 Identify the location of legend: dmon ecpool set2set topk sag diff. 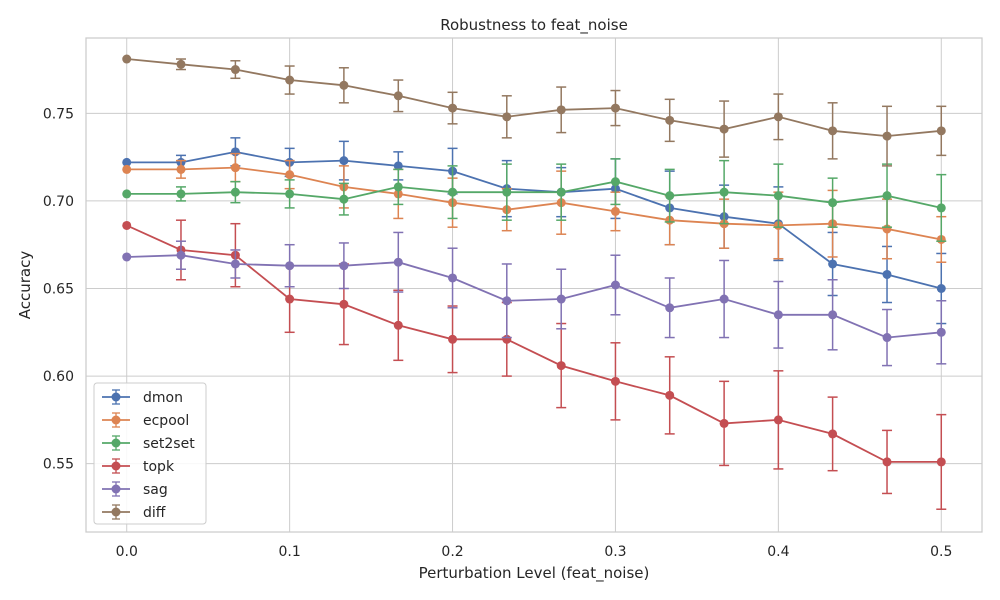
(150, 453).